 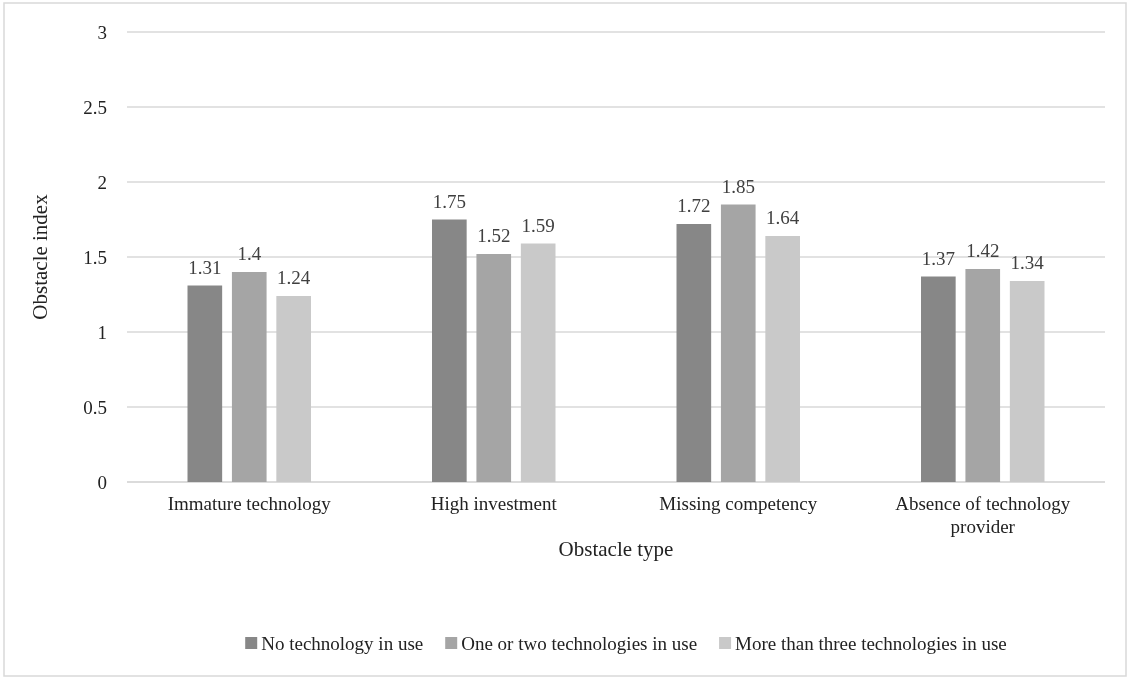 What do you see at coordinates (449, 201) in the screenshot?
I see `data-label: 1.75` at bounding box center [449, 201].